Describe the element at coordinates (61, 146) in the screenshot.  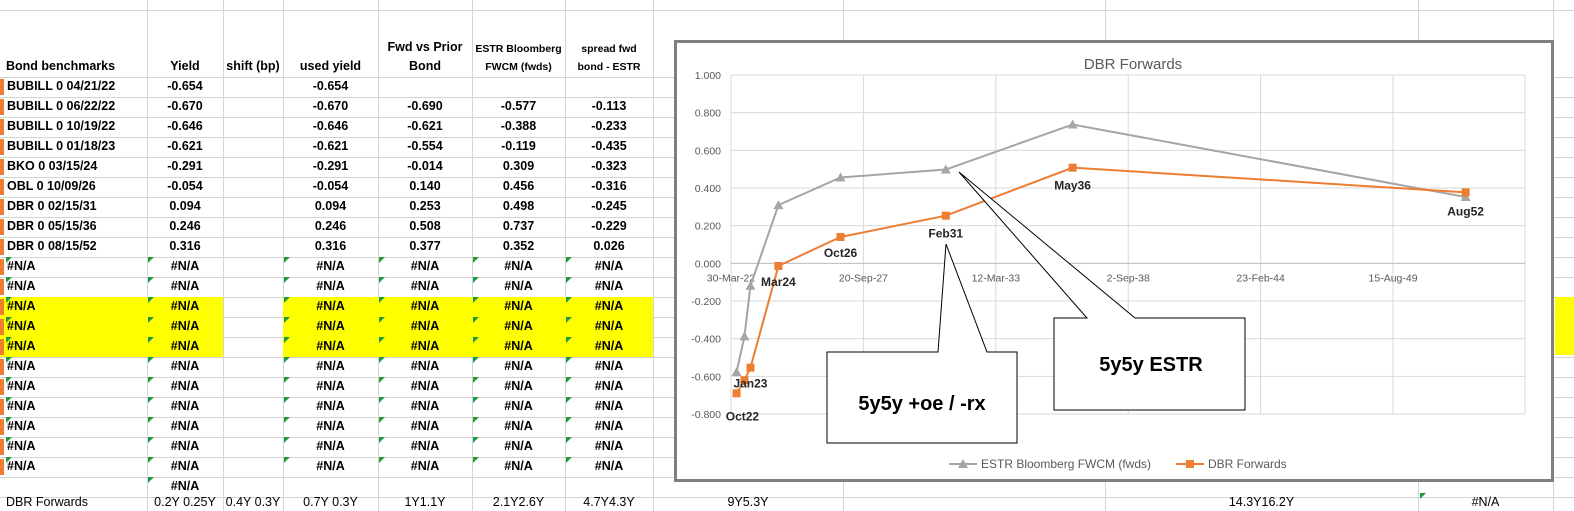
I see `table-cell: BUBILL 0 01/18/23` at that location.